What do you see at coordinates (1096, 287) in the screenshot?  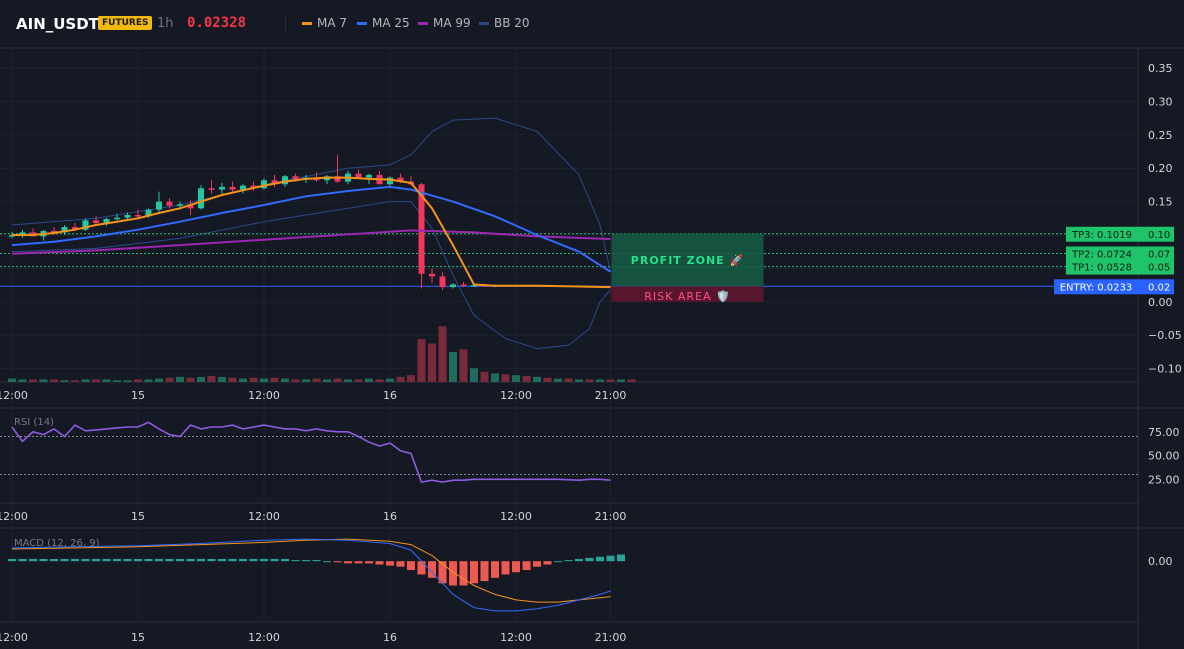 I see `level-label-bg-entry` at bounding box center [1096, 287].